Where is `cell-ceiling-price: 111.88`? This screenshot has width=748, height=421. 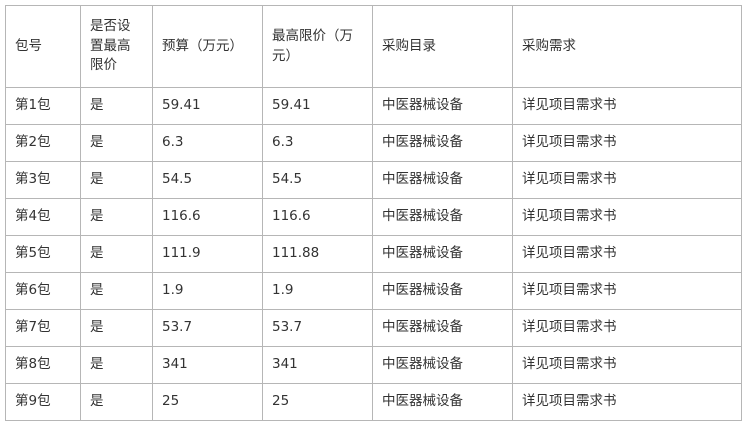
cell-ceiling-price: 111.88 is located at coordinates (317, 254).